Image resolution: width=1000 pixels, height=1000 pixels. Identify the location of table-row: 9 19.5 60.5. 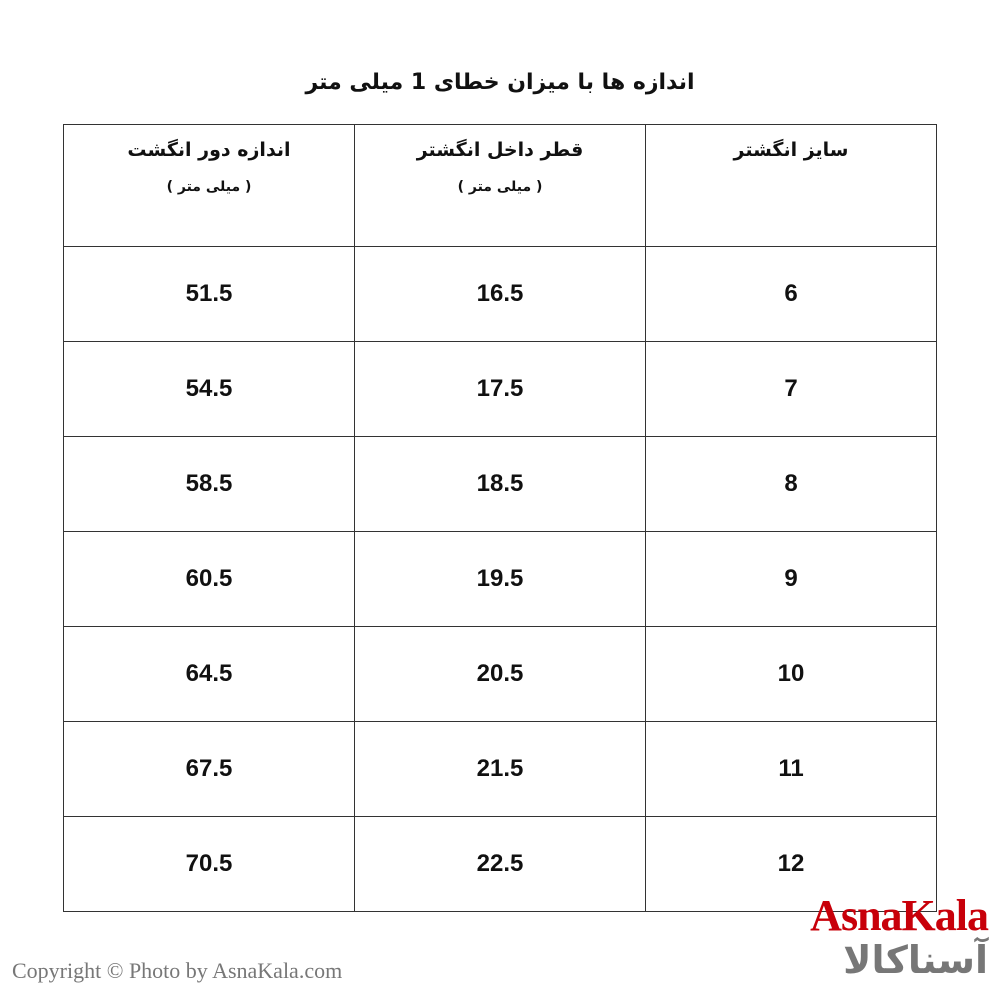
(500, 579).